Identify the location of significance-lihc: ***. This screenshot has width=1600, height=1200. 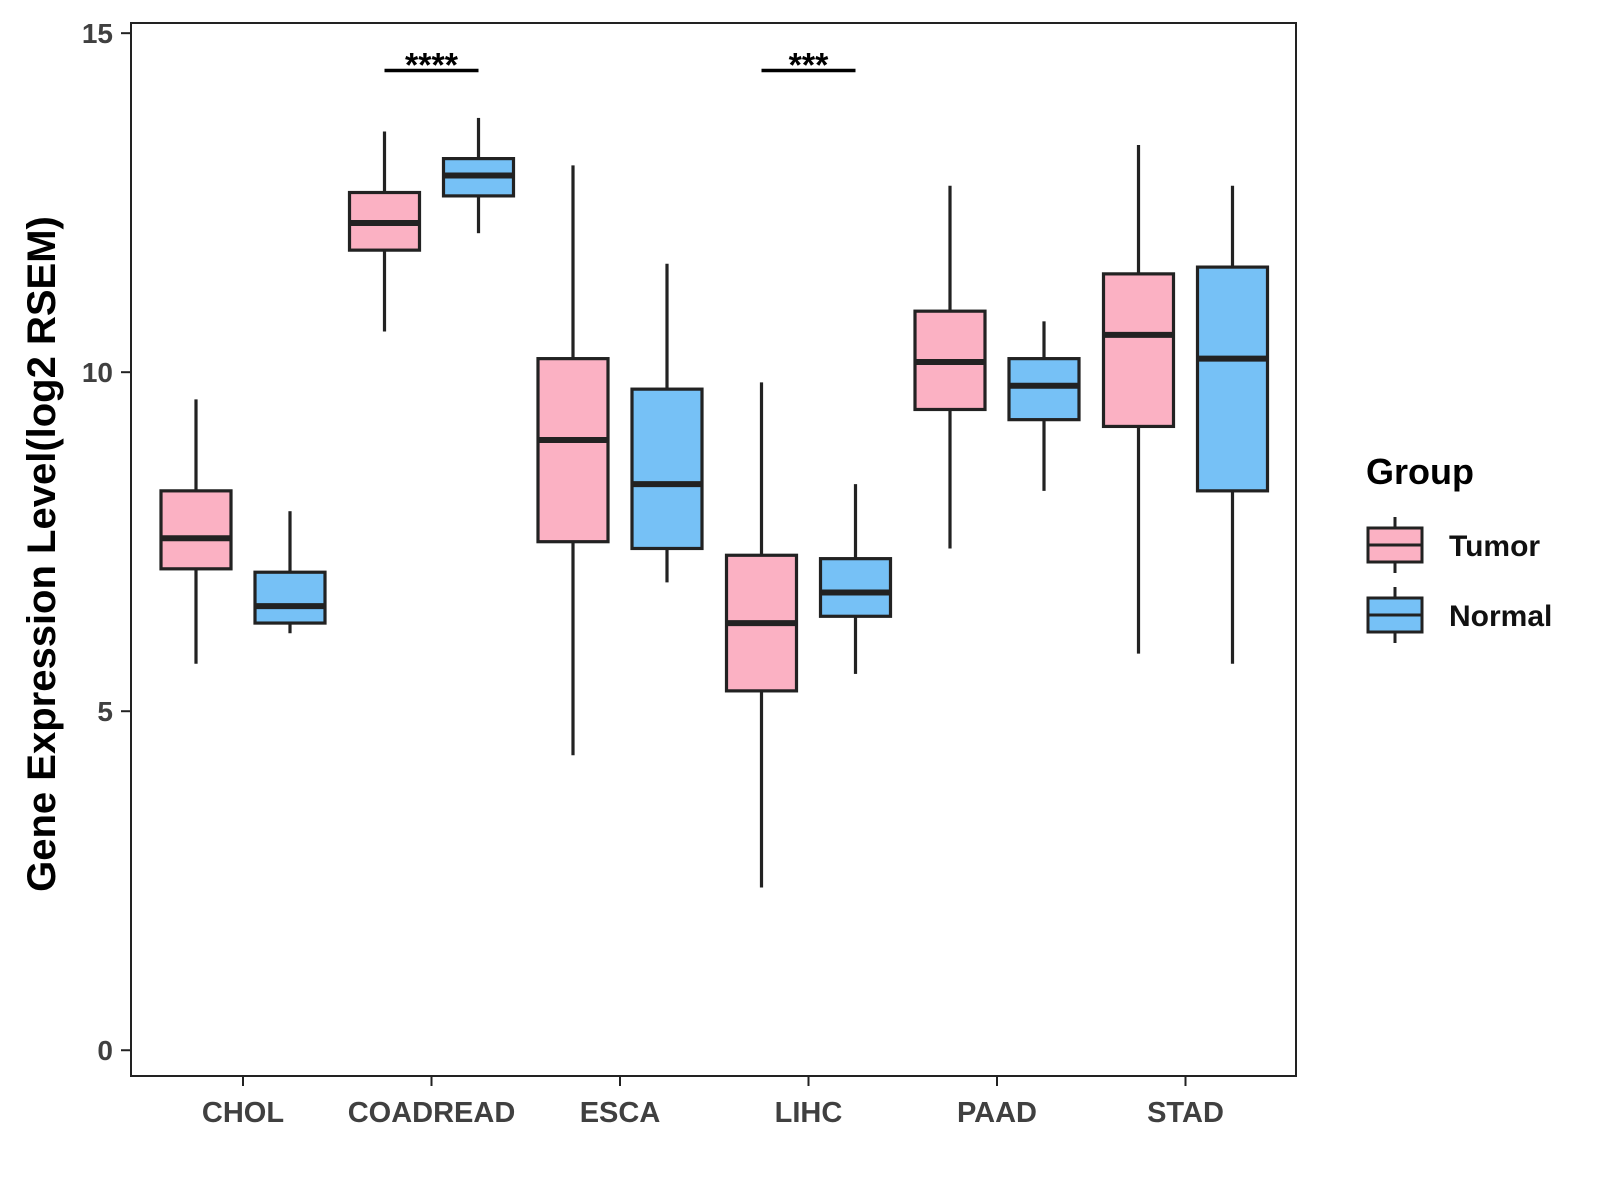
(808, 65).